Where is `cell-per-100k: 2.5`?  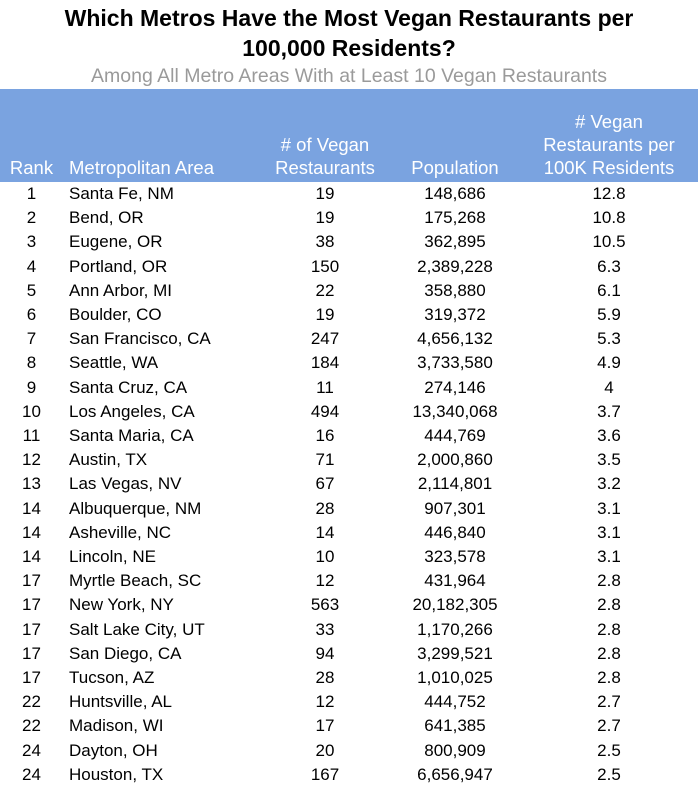
cell-per-100k: 2.5 is located at coordinates (609, 774).